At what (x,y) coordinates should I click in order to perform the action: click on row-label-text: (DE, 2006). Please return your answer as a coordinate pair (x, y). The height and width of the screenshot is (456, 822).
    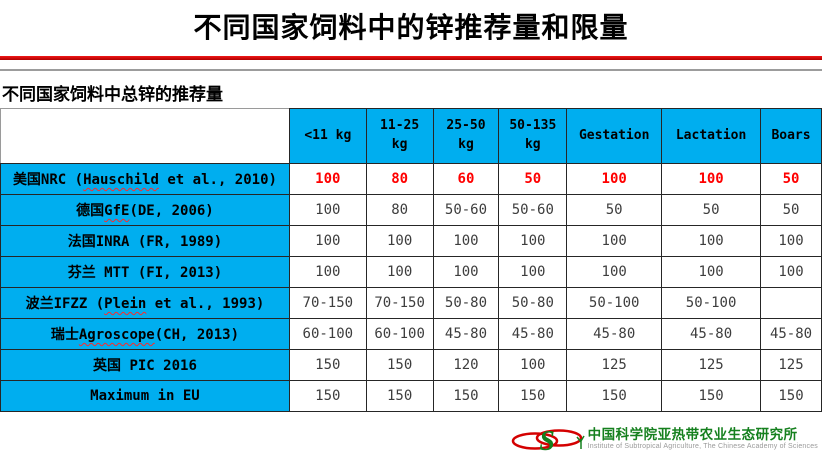
    Looking at the image, I should click on (171, 211).